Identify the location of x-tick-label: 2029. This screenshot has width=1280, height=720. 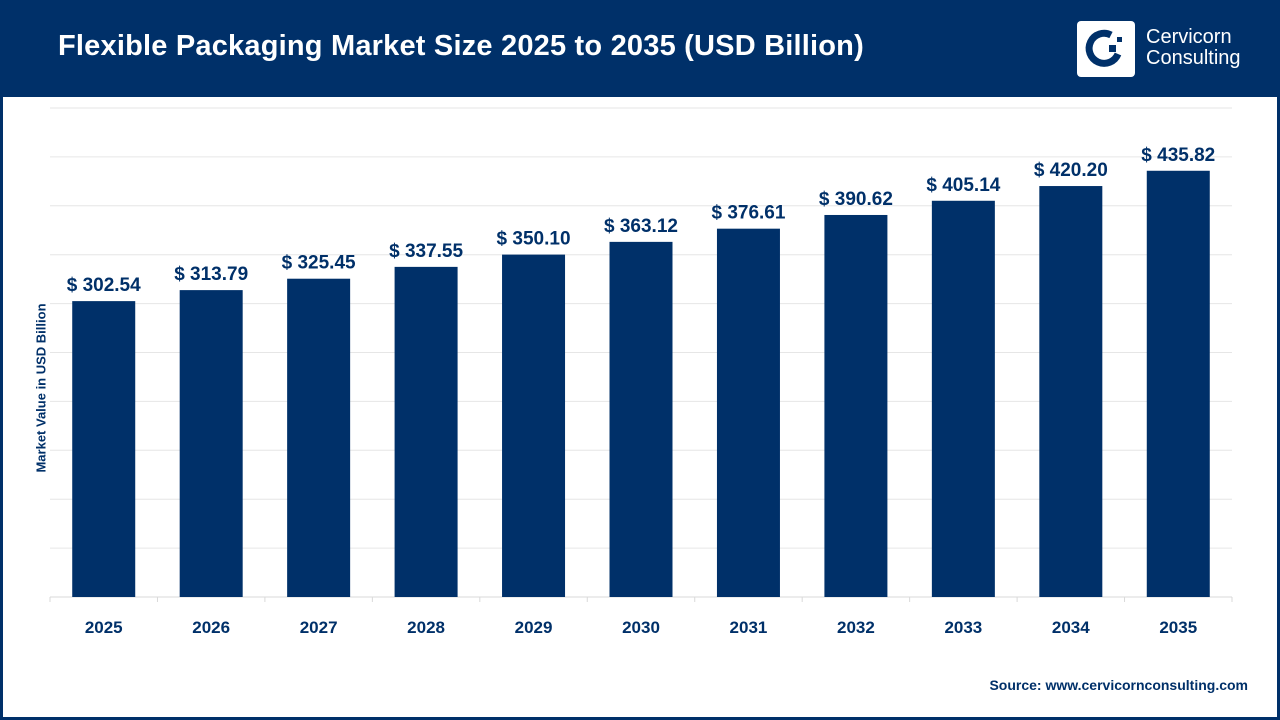
(534, 627).